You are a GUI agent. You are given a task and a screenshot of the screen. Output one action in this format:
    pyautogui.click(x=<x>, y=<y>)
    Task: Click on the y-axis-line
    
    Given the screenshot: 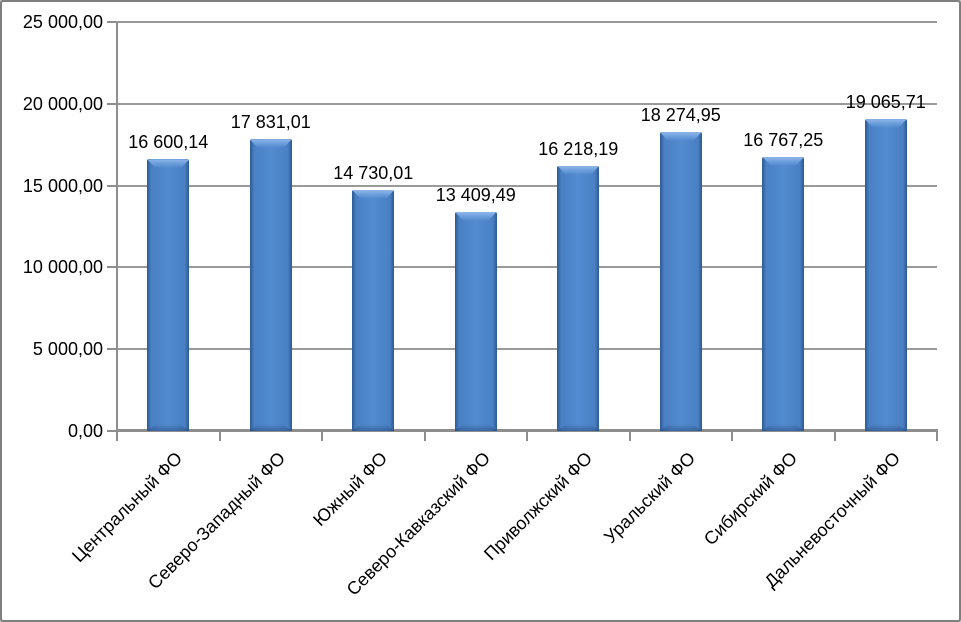 What is the action you would take?
    pyautogui.click(x=117, y=227)
    